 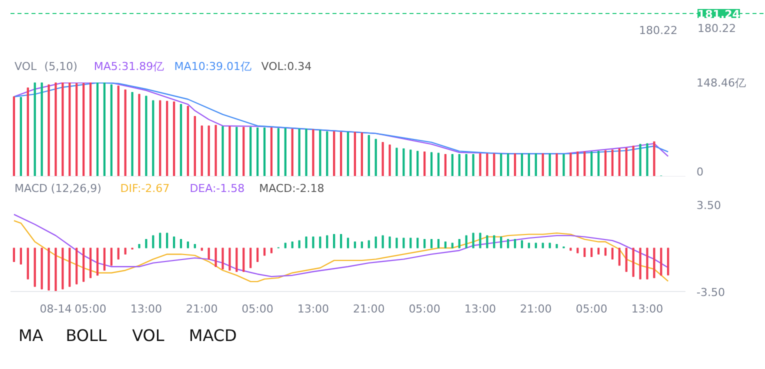 I want to click on text: MA10:39.01亿, so click(x=213, y=66).